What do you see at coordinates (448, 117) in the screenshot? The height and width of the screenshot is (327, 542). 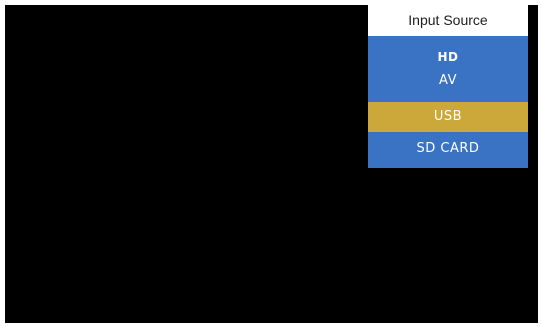 I see `input-option-usb: USB` at bounding box center [448, 117].